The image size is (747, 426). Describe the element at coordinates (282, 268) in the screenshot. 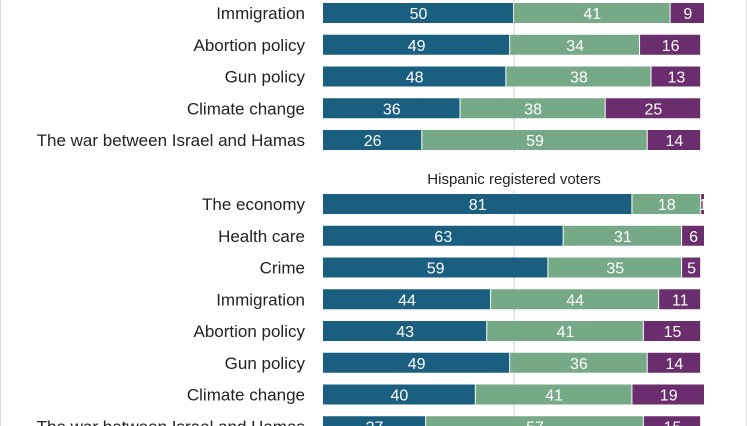

I see `category-label: Crime` at that location.